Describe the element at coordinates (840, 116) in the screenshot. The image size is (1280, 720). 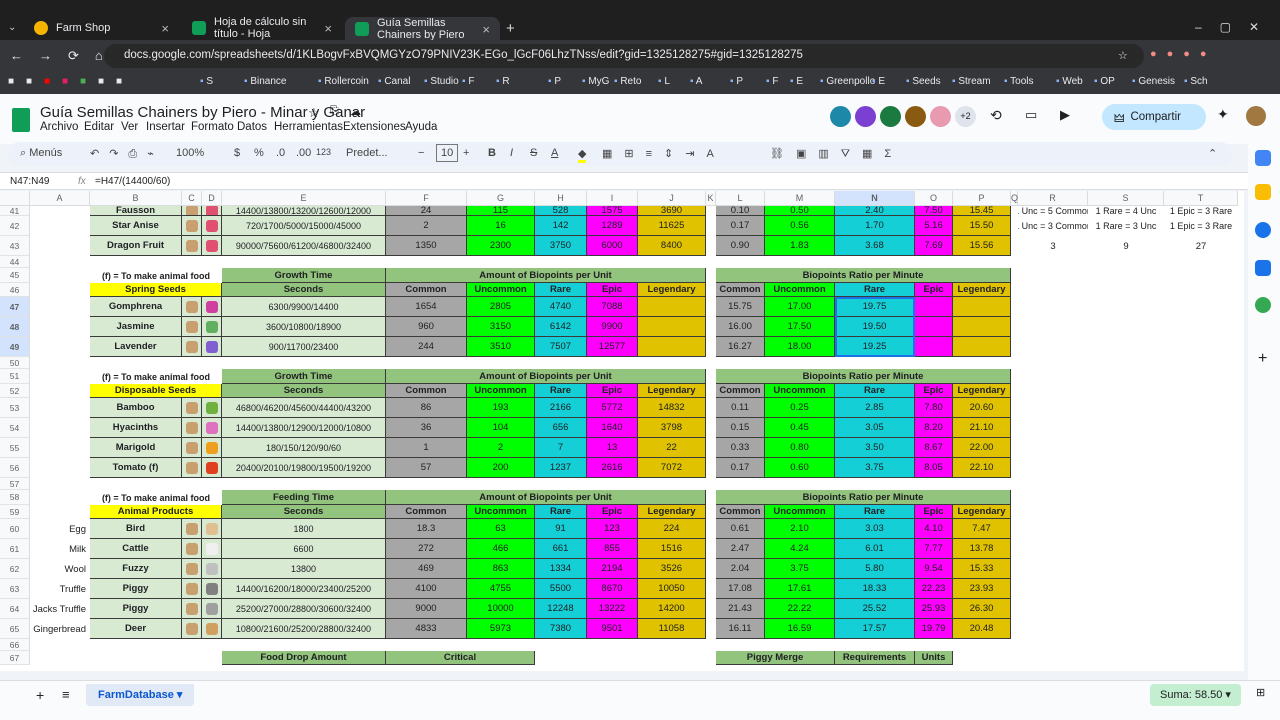
I see `avatar` at that location.